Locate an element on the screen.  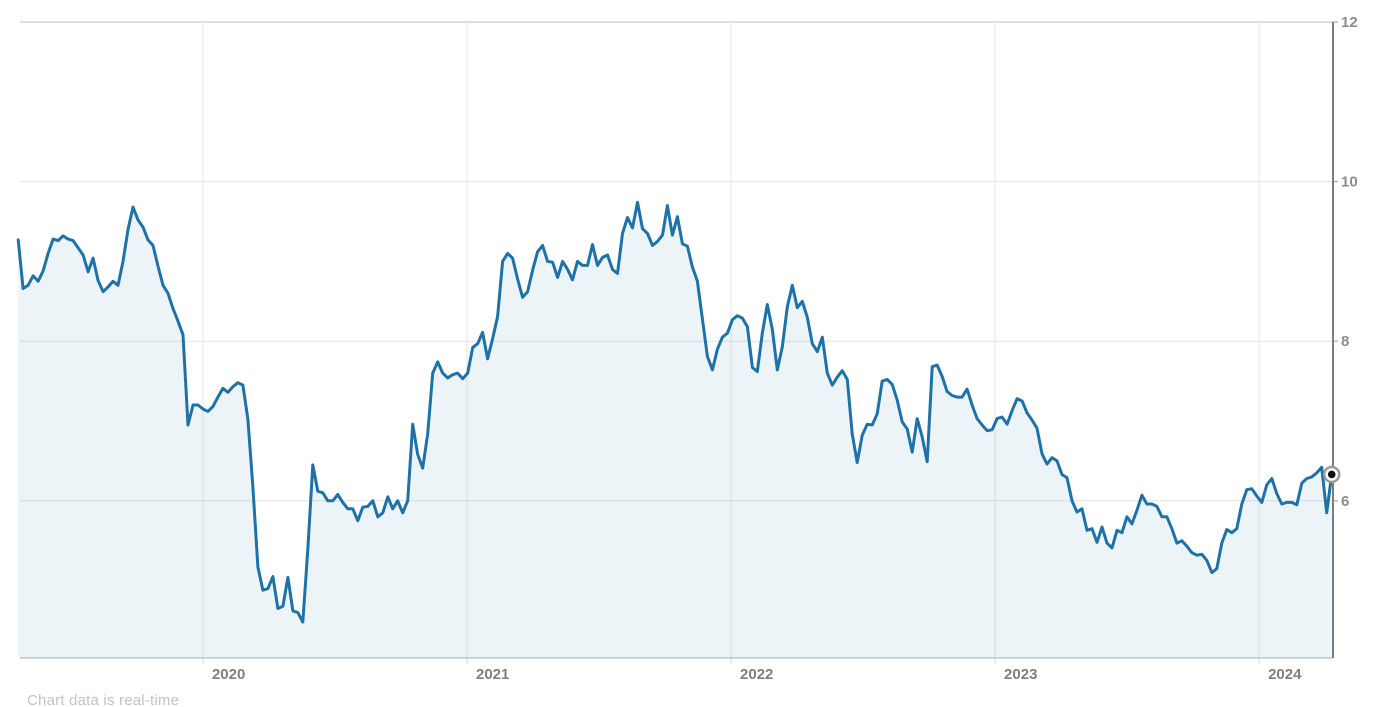
y-axis-label: 10 is located at coordinates (1349, 182).